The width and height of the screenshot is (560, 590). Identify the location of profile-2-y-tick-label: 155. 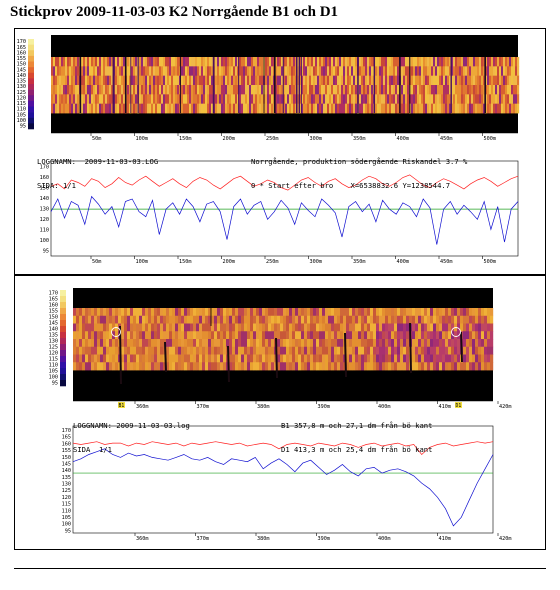
(66, 451).